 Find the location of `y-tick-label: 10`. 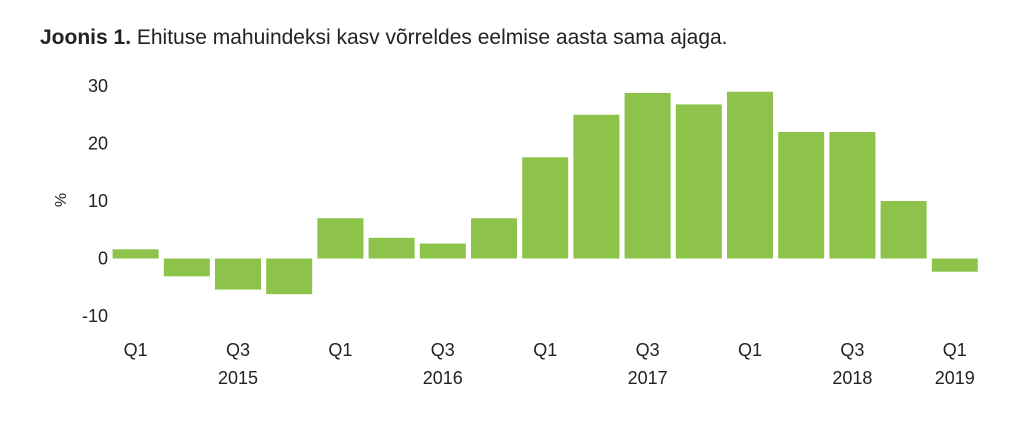

y-tick-label: 10 is located at coordinates (98, 201).